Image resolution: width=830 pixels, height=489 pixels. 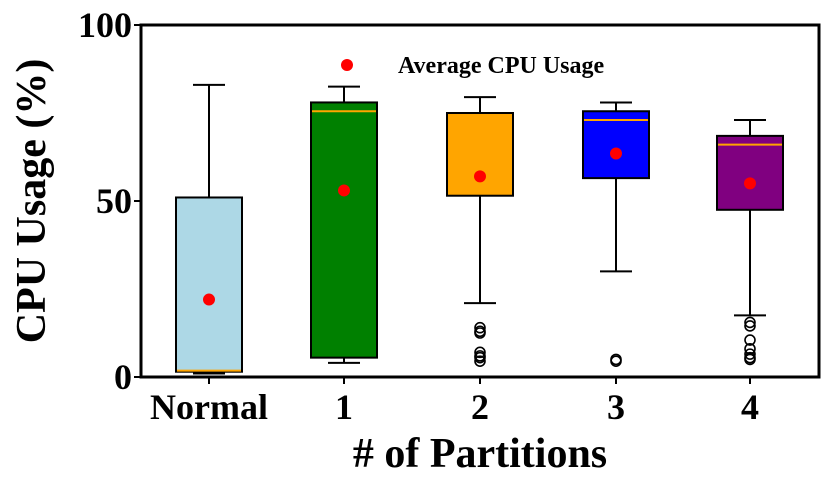 I want to click on box-1-iqr, so click(x=344, y=230).